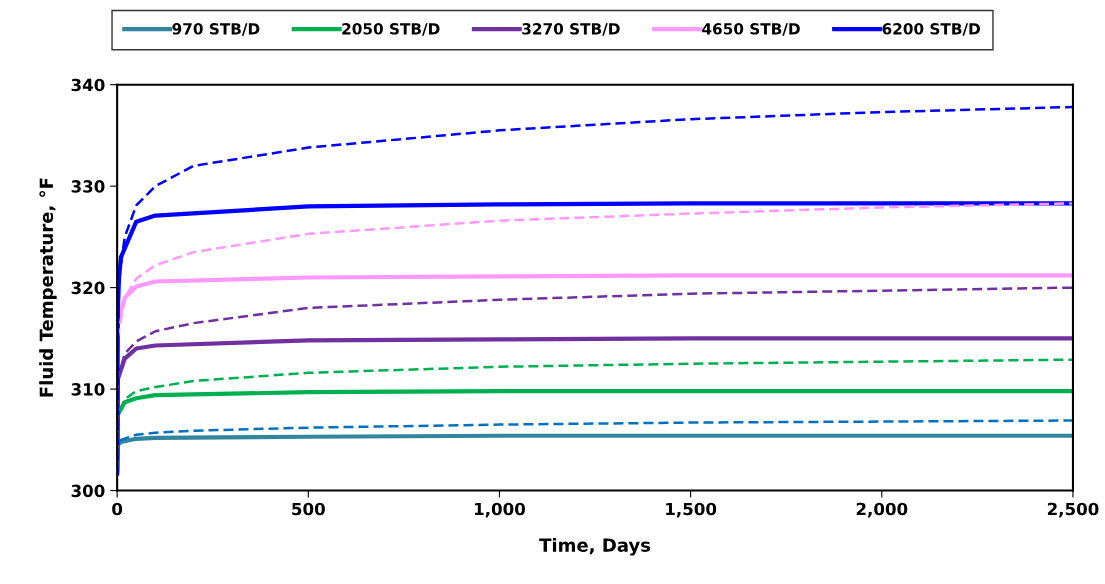  Describe the element at coordinates (308, 509) in the screenshot. I see `x-tick-label: 500` at that location.